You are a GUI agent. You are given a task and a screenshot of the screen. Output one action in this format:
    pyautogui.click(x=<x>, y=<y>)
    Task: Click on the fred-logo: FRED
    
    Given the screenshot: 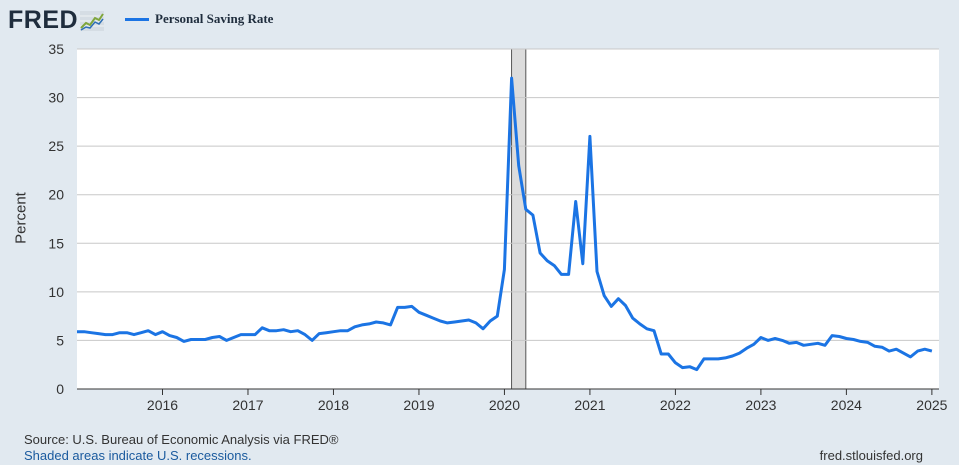 What is the action you would take?
    pyautogui.click(x=56, y=20)
    